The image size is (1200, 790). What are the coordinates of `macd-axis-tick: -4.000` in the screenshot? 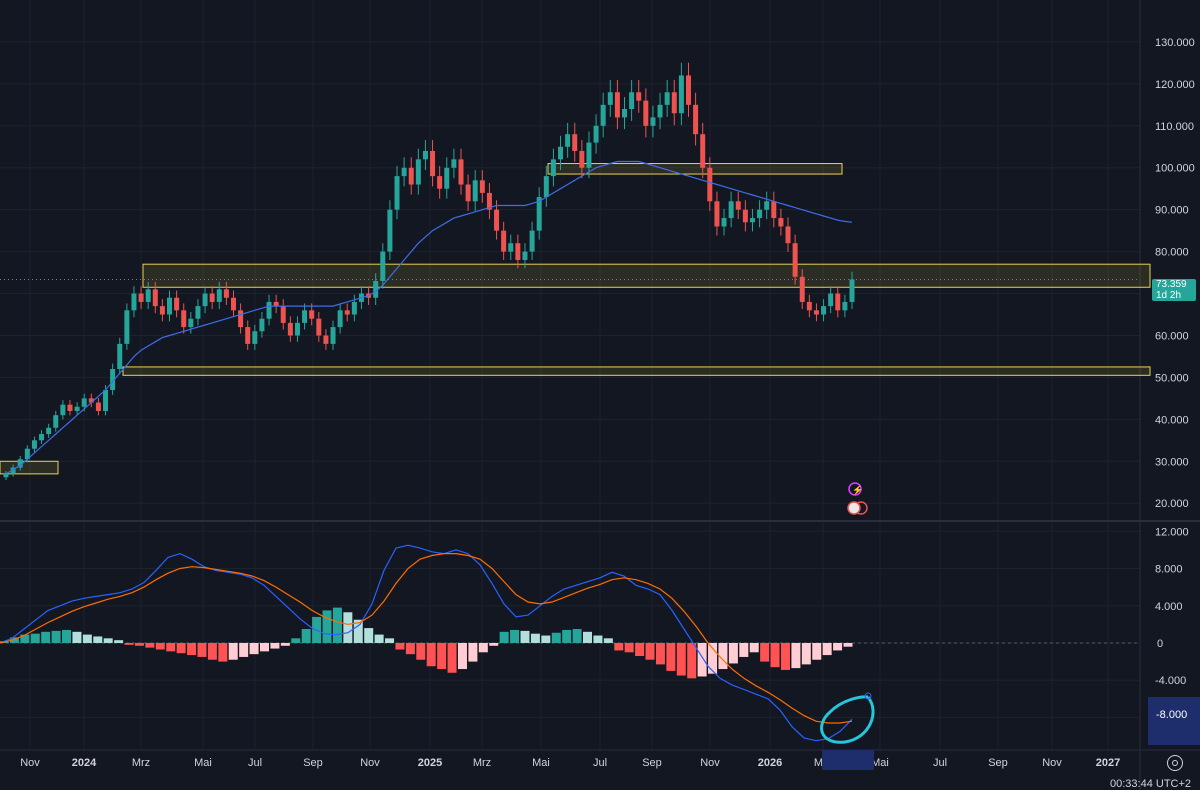 It's located at (1170, 681).